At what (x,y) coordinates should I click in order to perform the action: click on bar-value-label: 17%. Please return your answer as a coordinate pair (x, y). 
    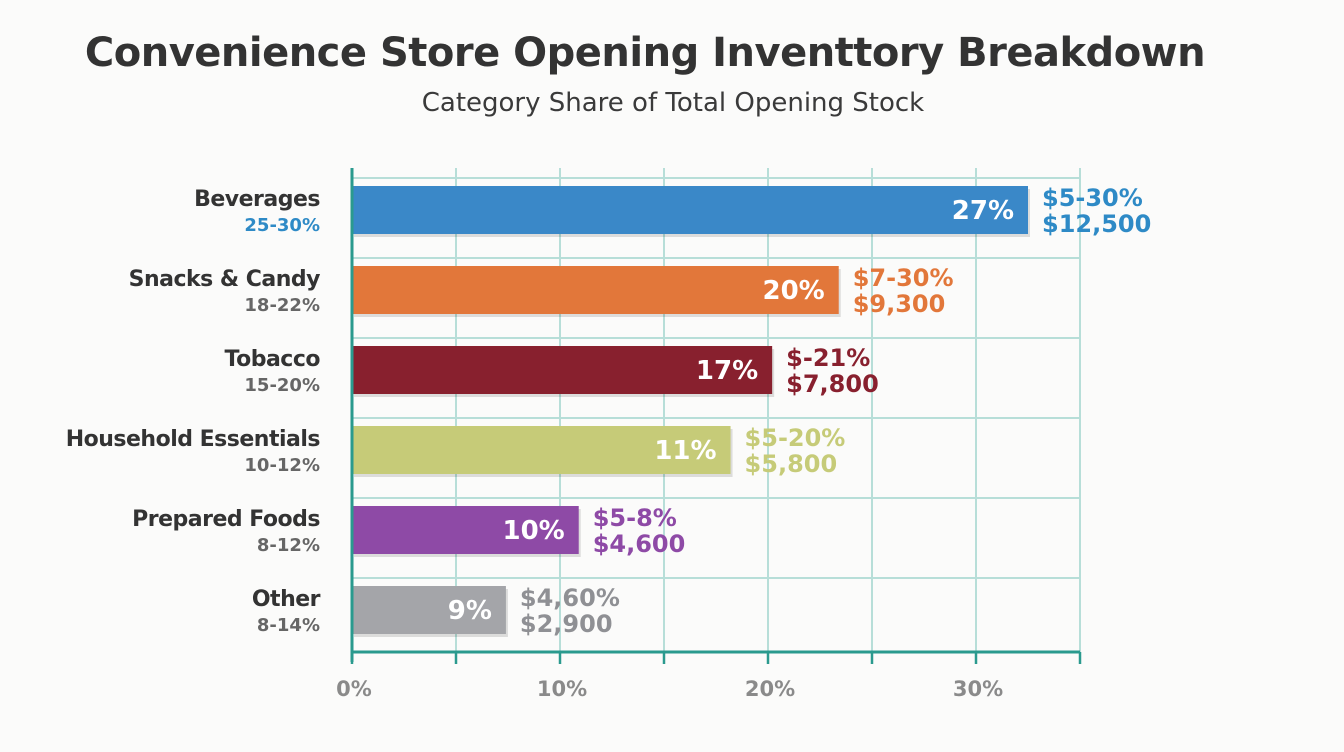
    Looking at the image, I should click on (727, 371).